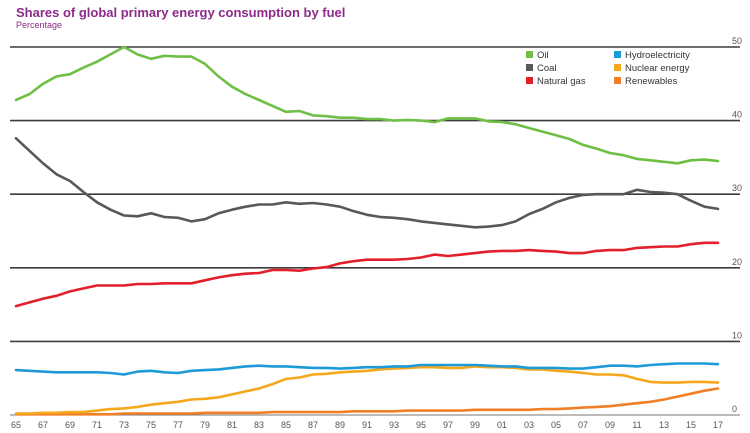 This screenshot has width=750, height=433. What do you see at coordinates (529, 80) in the screenshot?
I see `legend-swatch-natural-gas` at bounding box center [529, 80].